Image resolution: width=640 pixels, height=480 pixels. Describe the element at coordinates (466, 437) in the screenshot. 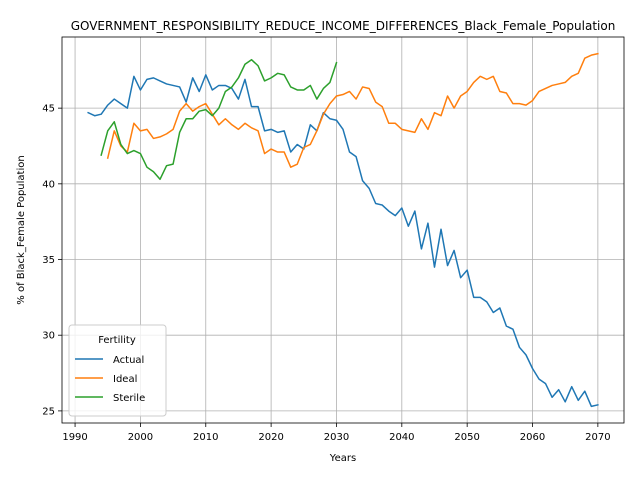

I see `x-tick-label: 2050` at that location.